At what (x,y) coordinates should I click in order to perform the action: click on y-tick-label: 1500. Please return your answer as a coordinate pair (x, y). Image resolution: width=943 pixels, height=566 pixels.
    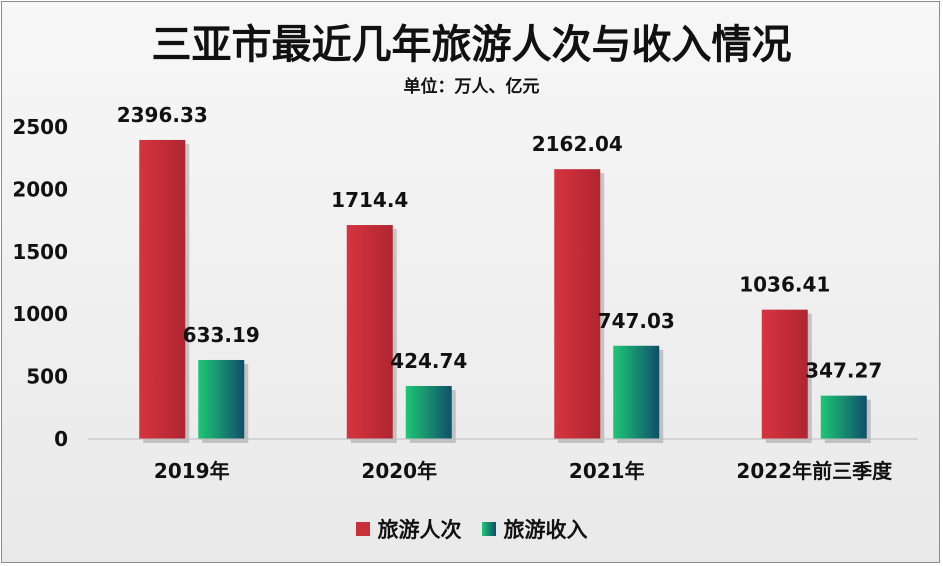
    Looking at the image, I should click on (40, 252).